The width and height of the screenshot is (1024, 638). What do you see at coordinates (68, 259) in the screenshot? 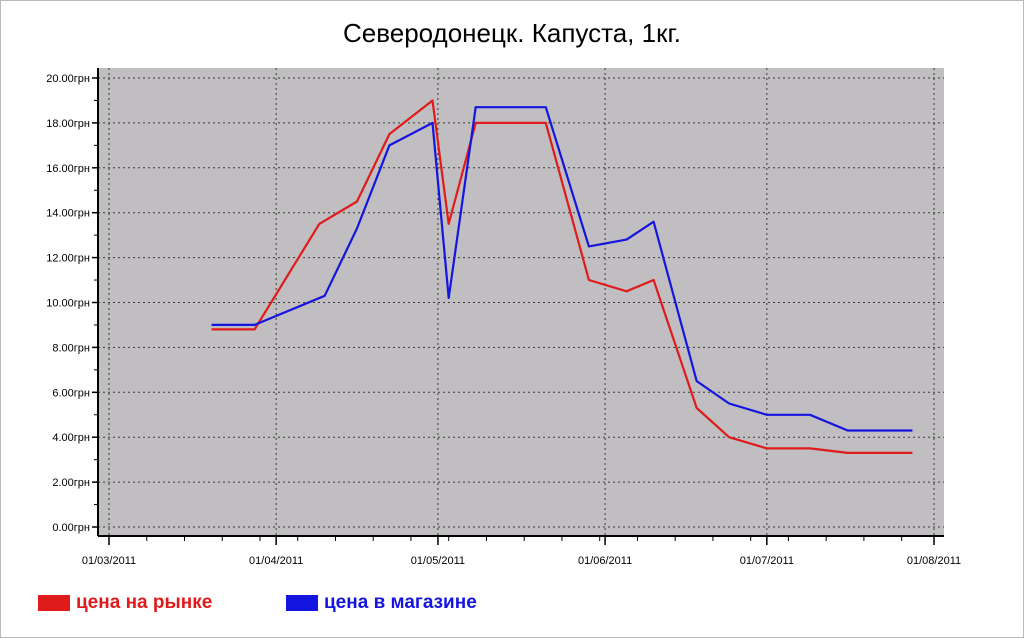
I see `y-tick-label: 12.00грн` at bounding box center [68, 259].